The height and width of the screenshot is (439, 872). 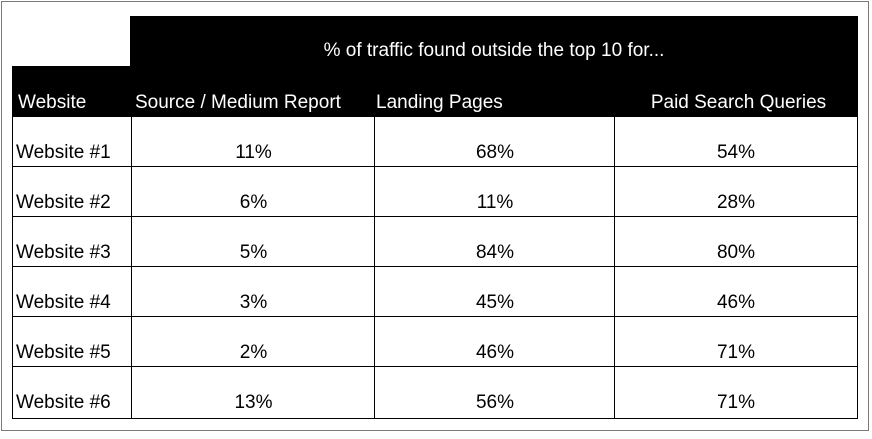 What do you see at coordinates (63, 302) in the screenshot?
I see `row-label: Website #4` at bounding box center [63, 302].